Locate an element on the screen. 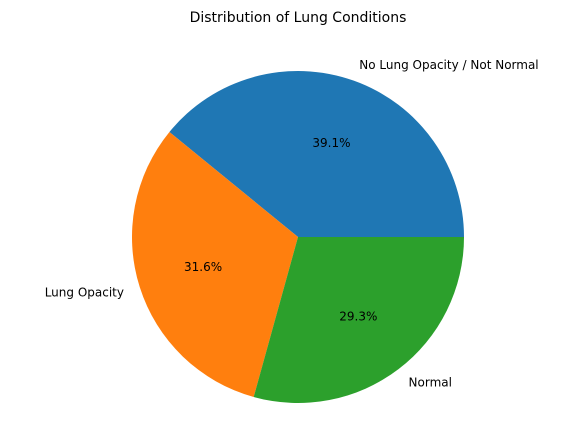  pie-category-label-3: Normal is located at coordinates (430, 382).